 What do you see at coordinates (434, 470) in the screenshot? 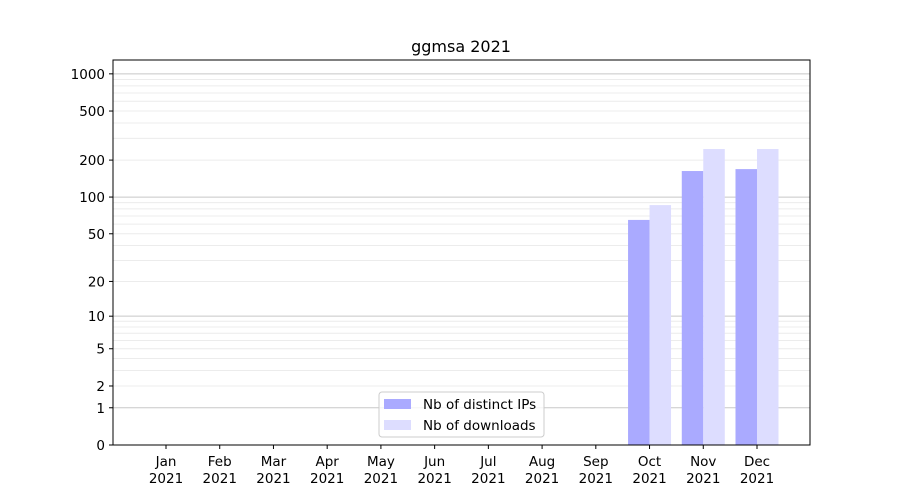
I see `x-tick-label: Jun 2021` at bounding box center [434, 470].